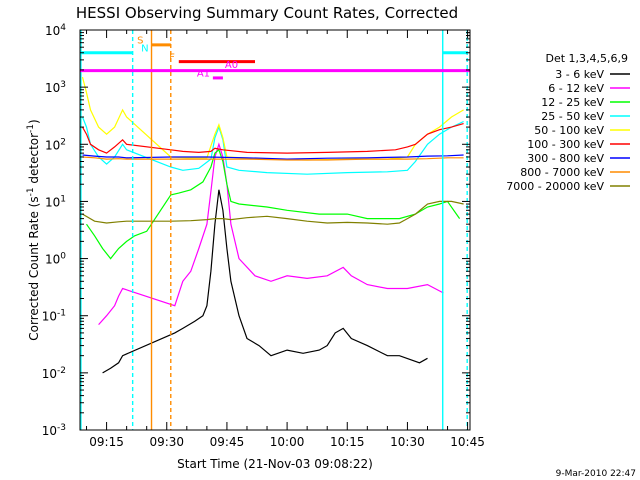 The height and width of the screenshot is (480, 640). What do you see at coordinates (54, 430) in the screenshot?
I see `y-tick-label-0: 10-3` at bounding box center [54, 430].